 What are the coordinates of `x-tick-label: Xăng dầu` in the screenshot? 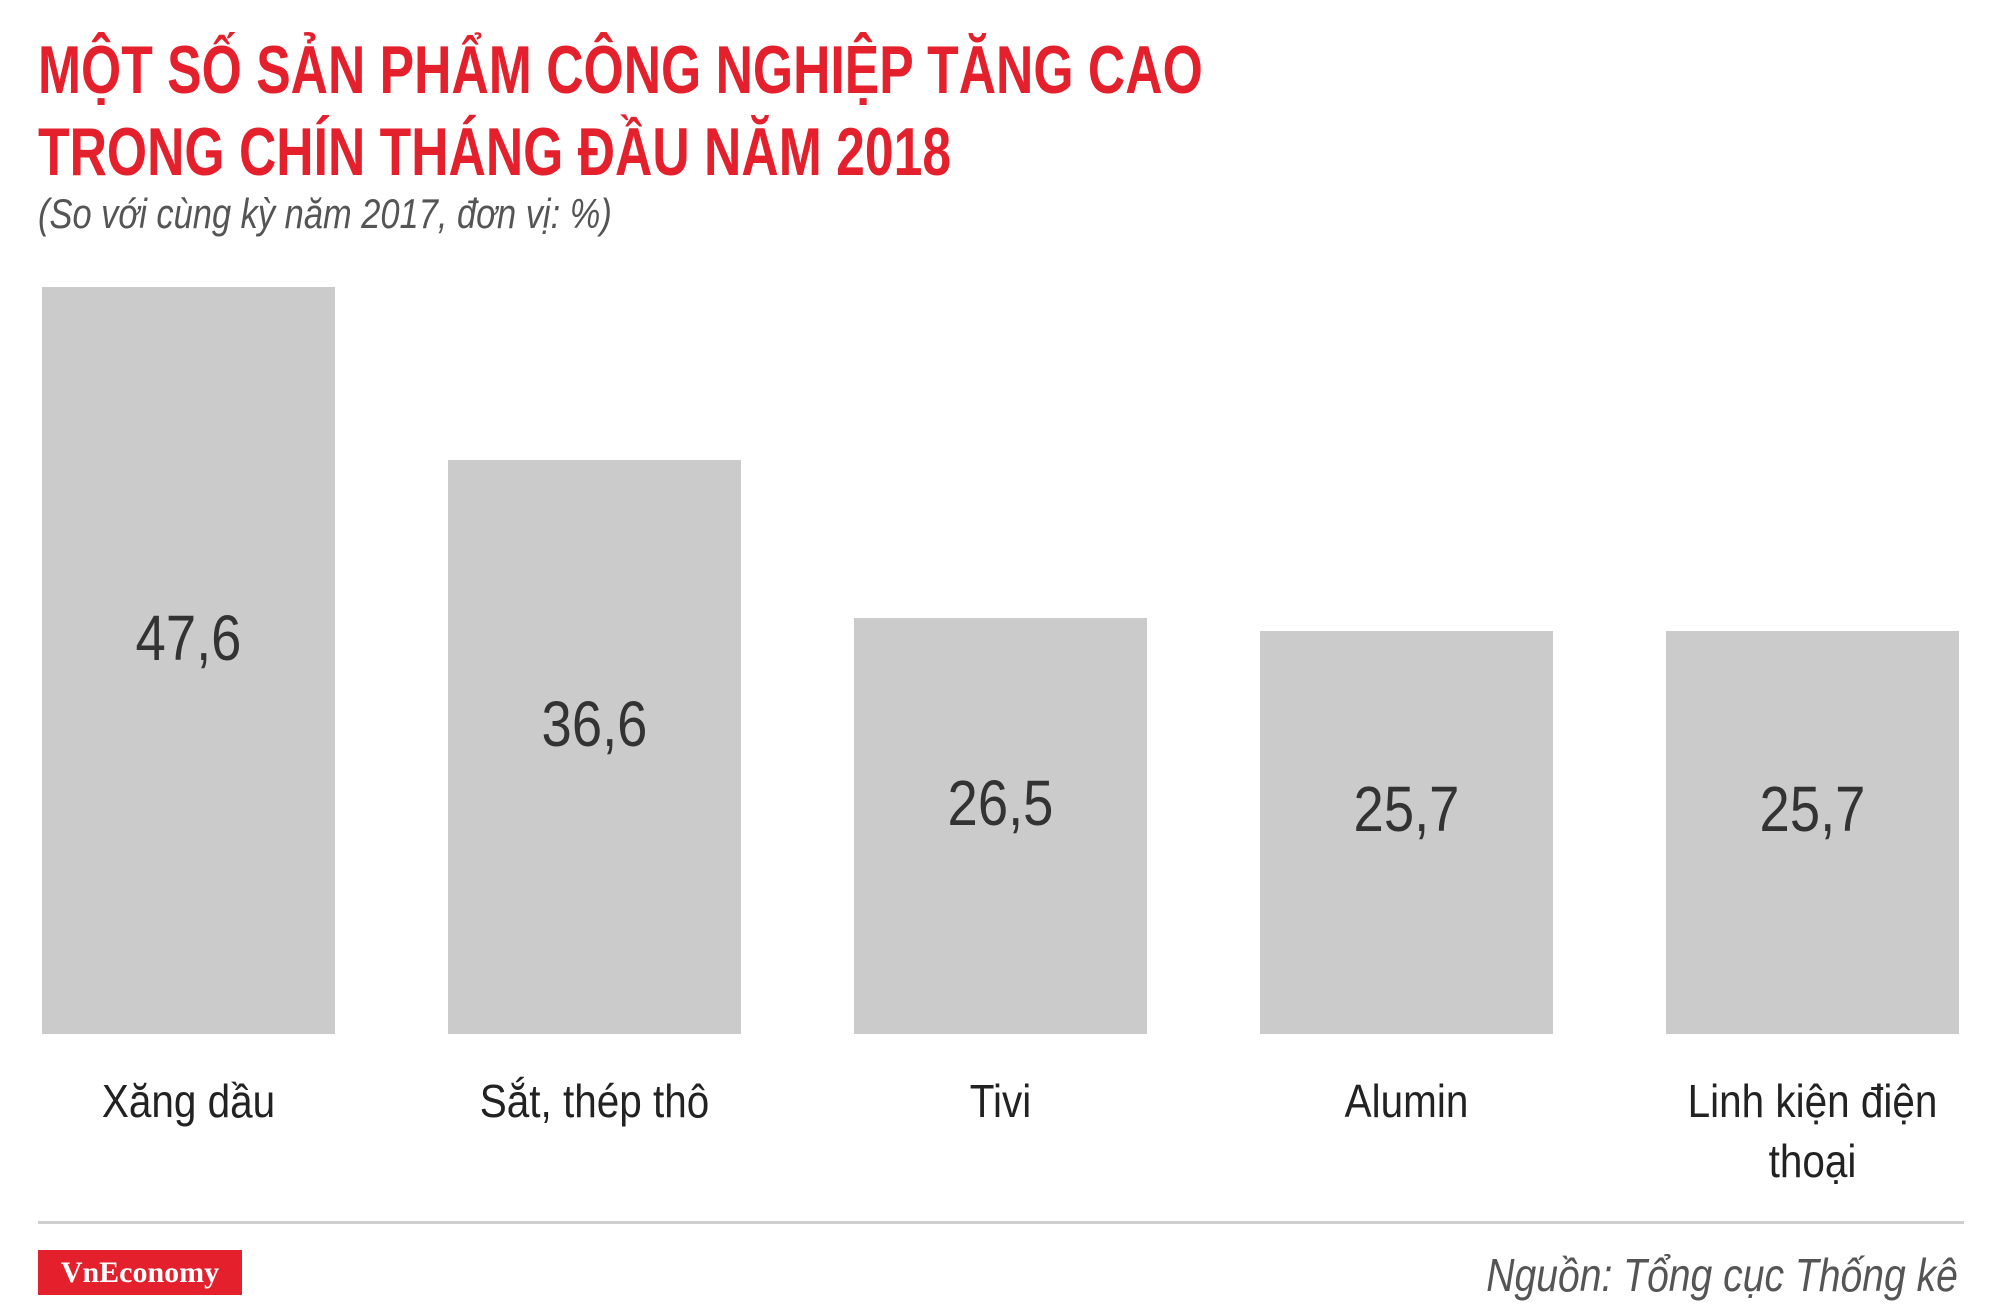 It's located at (188, 1101).